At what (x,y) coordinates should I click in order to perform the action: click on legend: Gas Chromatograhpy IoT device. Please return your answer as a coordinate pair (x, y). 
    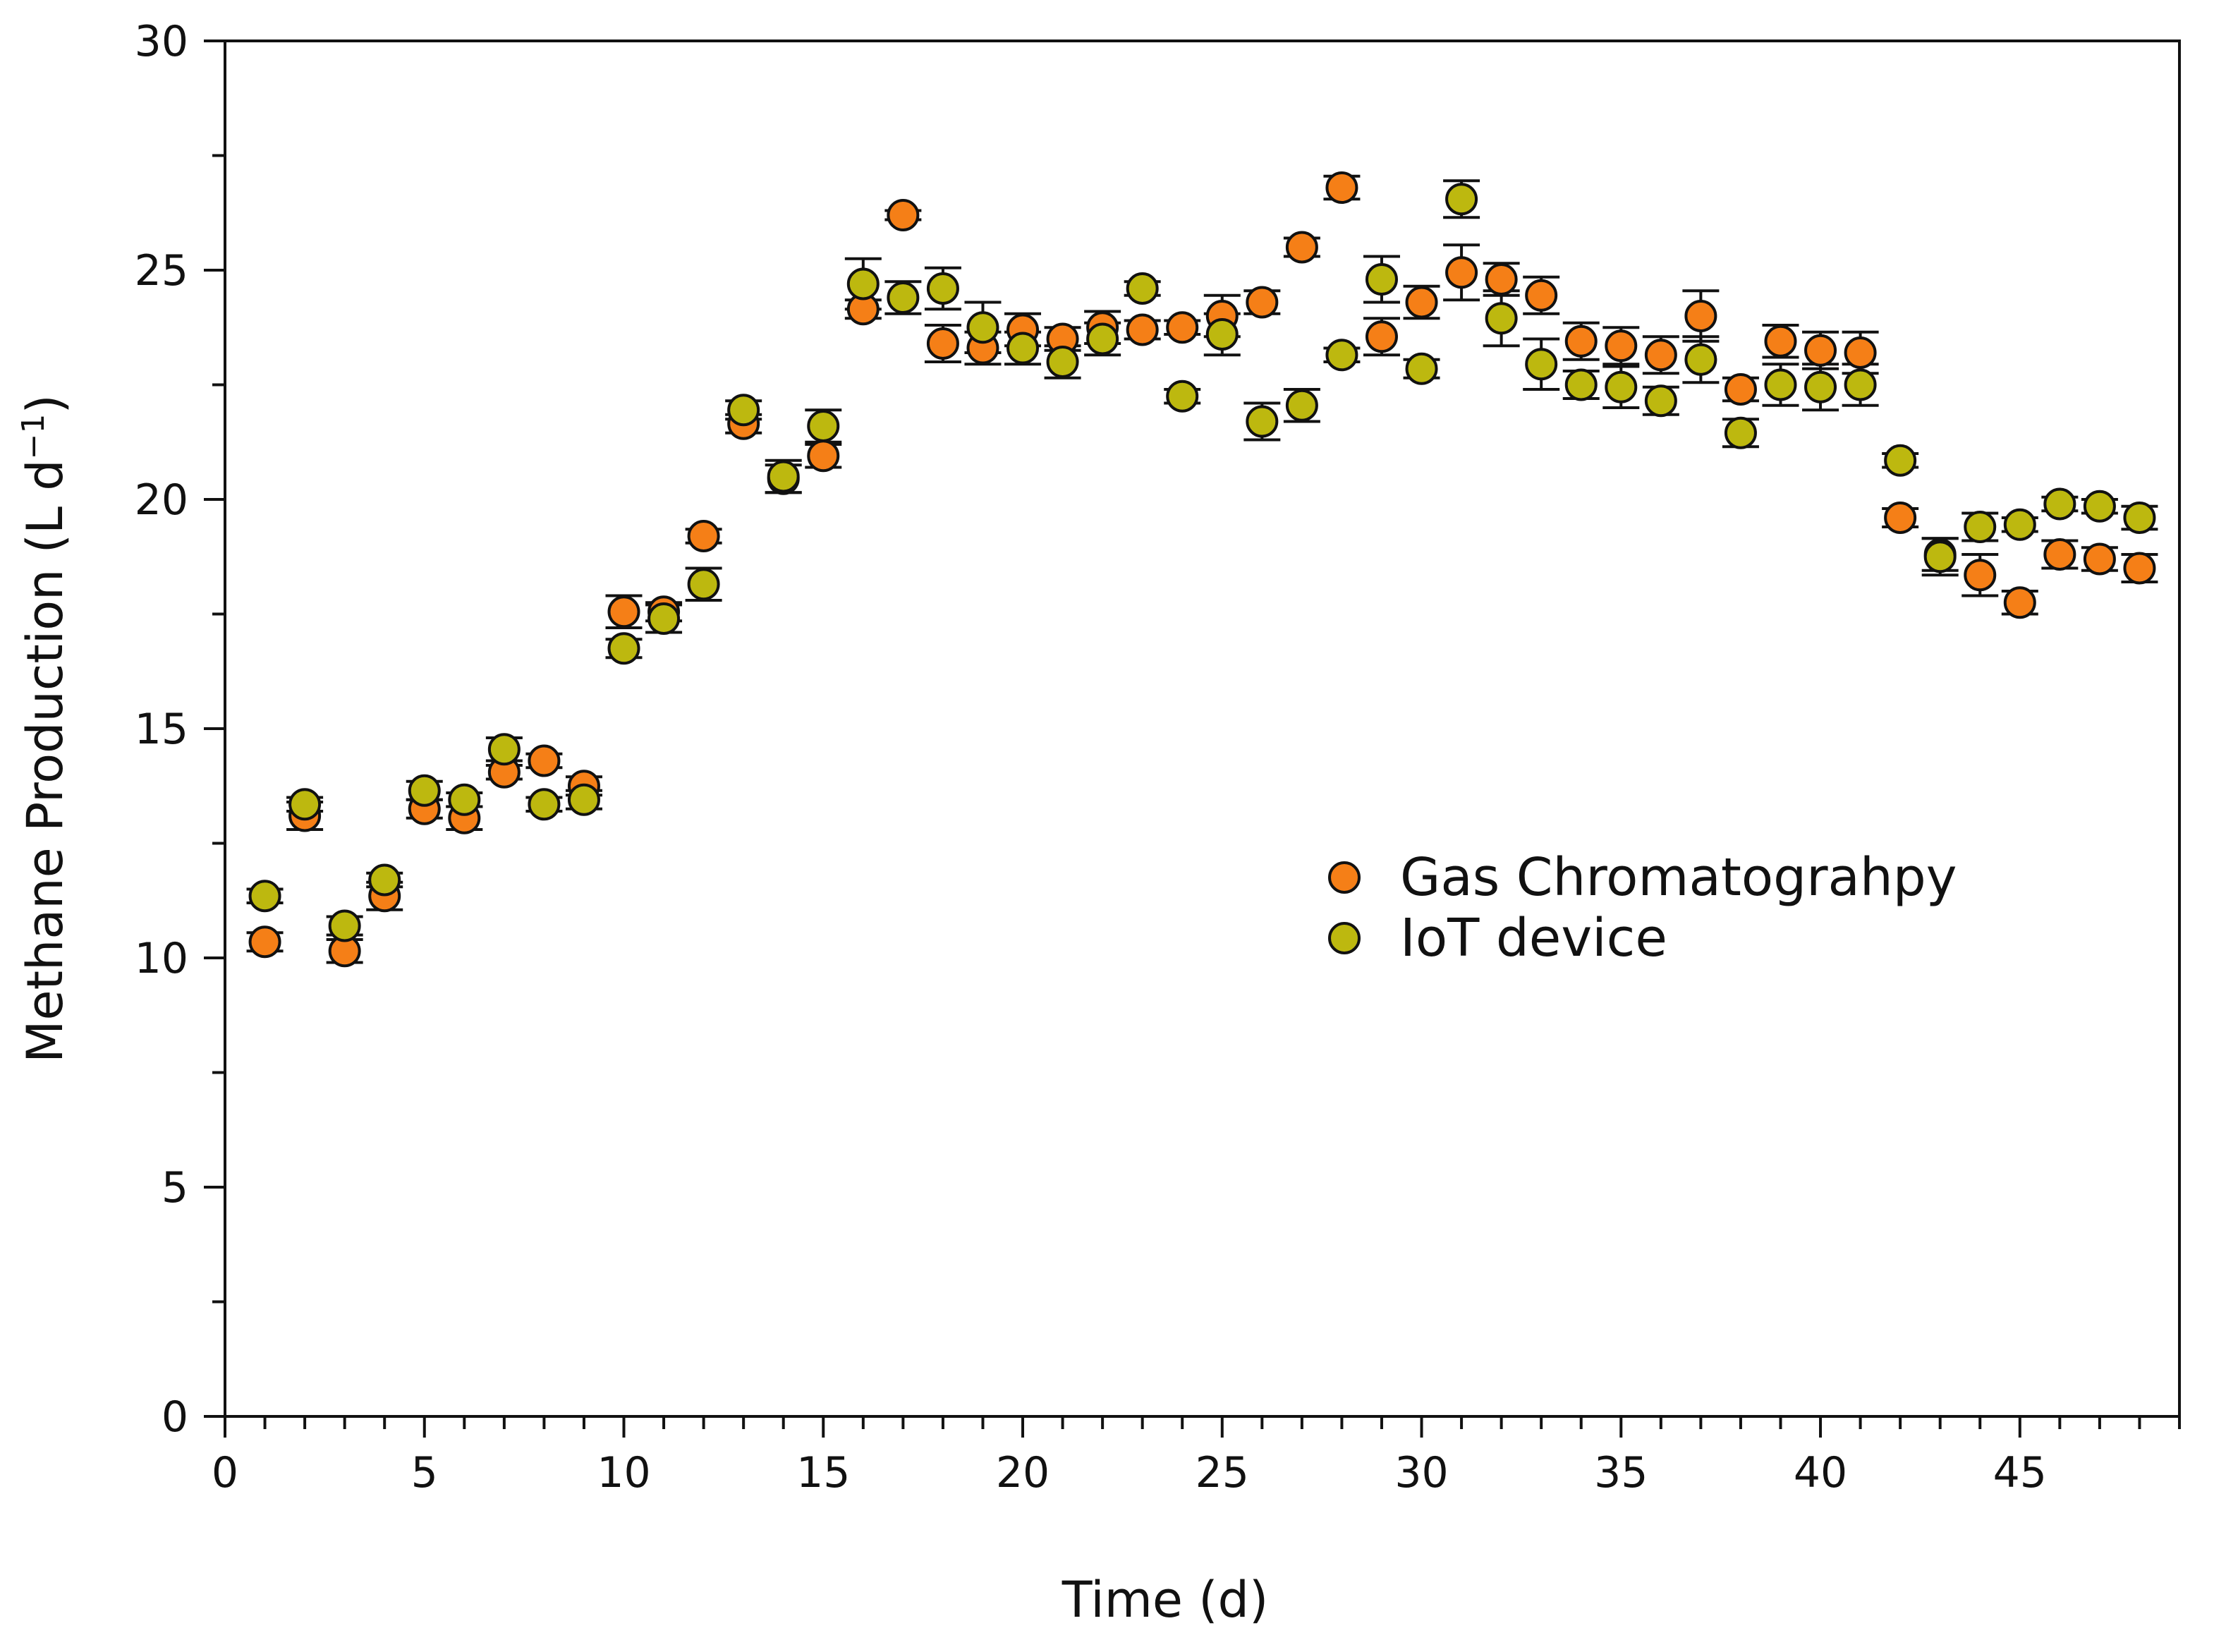
    Looking at the image, I should click on (1642, 907).